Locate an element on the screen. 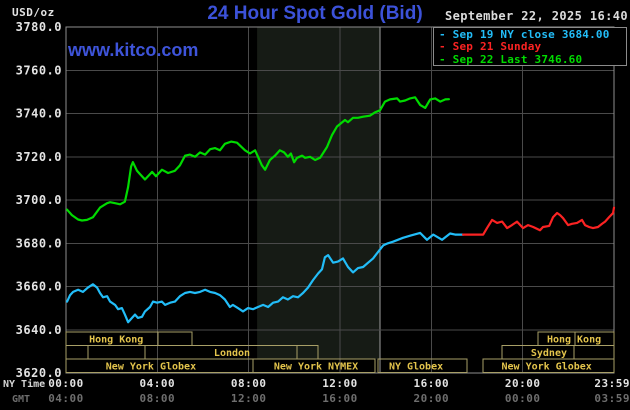 The width and height of the screenshot is (630, 410). series-line-sep21 is located at coordinates (539, 221).